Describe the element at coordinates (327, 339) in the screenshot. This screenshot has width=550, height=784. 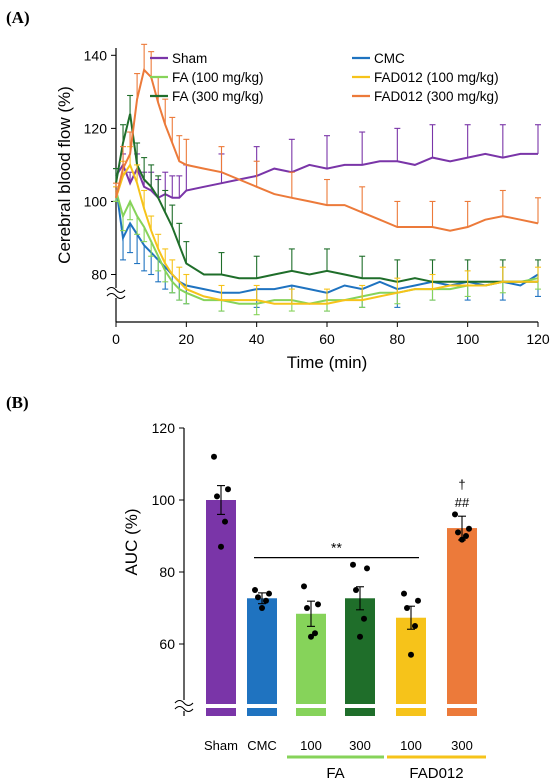
I see `x-tick-label: 60` at that location.